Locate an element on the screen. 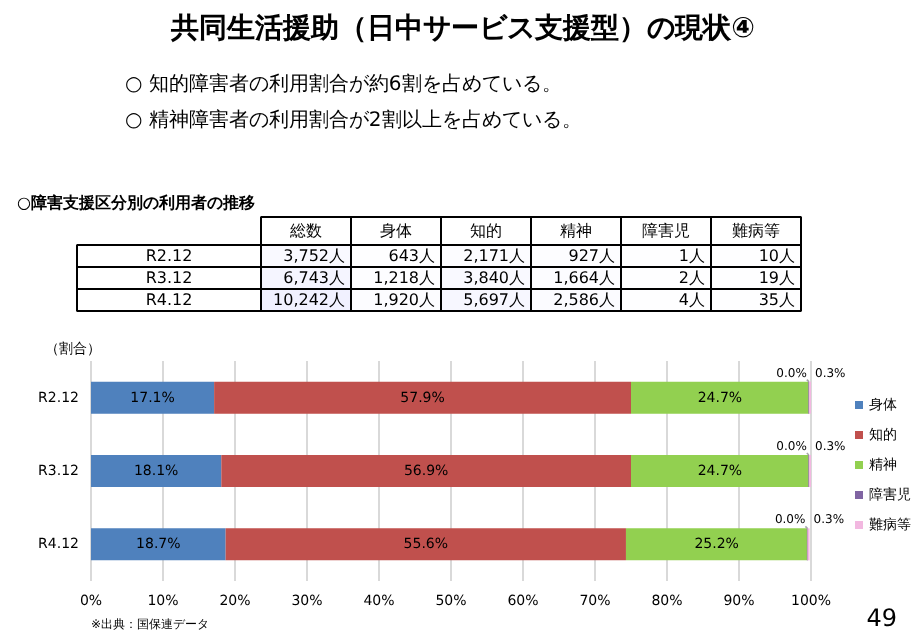  data-label: 3,840人 is located at coordinates (494, 278).